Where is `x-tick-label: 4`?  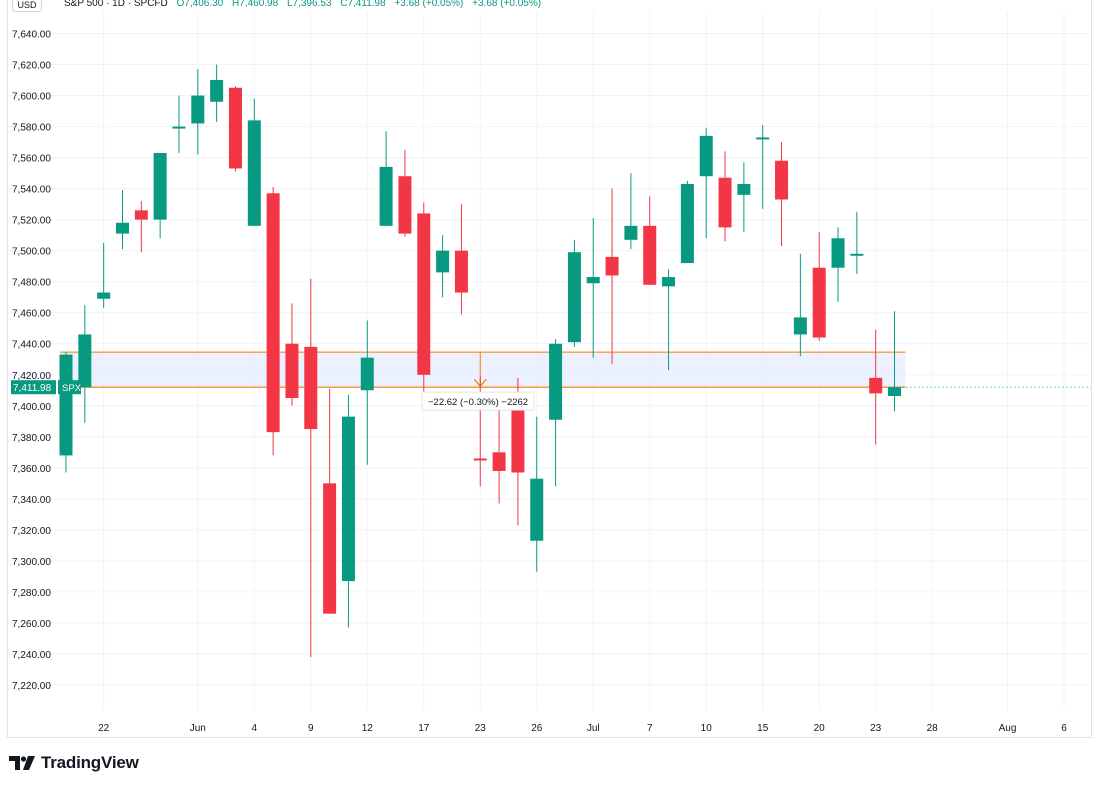 x-tick-label: 4 is located at coordinates (255, 728).